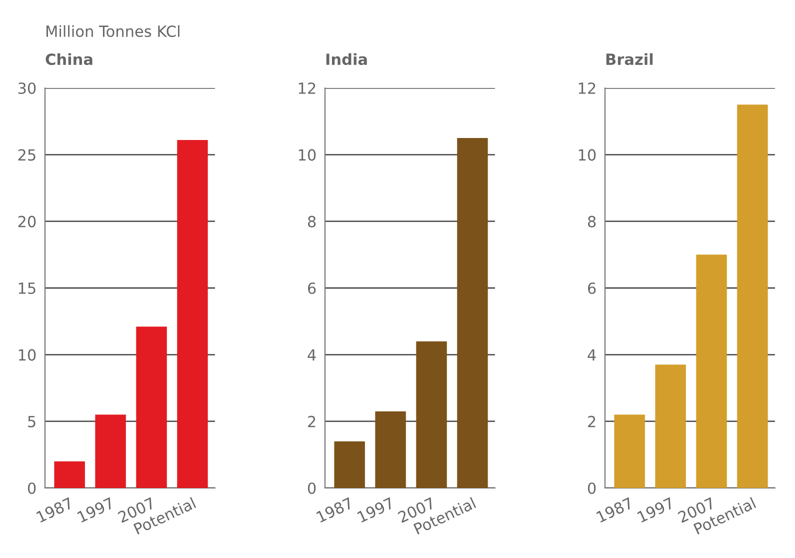  I want to click on y-tick-label: 5, so click(32, 422).